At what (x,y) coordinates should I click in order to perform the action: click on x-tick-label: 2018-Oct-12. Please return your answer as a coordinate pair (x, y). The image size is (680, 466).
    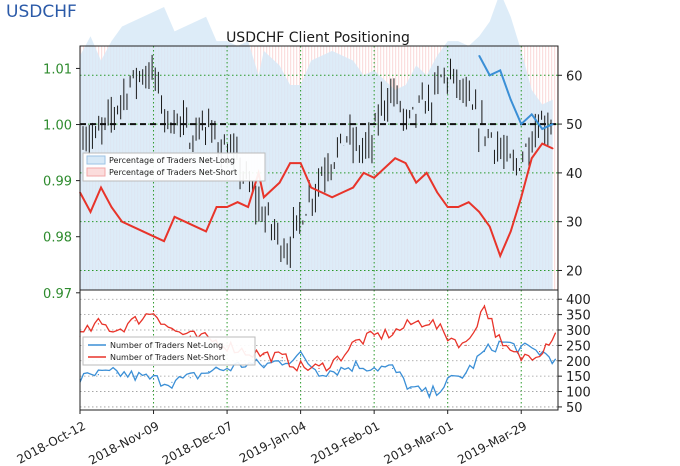
    Looking at the image, I should click on (51, 442).